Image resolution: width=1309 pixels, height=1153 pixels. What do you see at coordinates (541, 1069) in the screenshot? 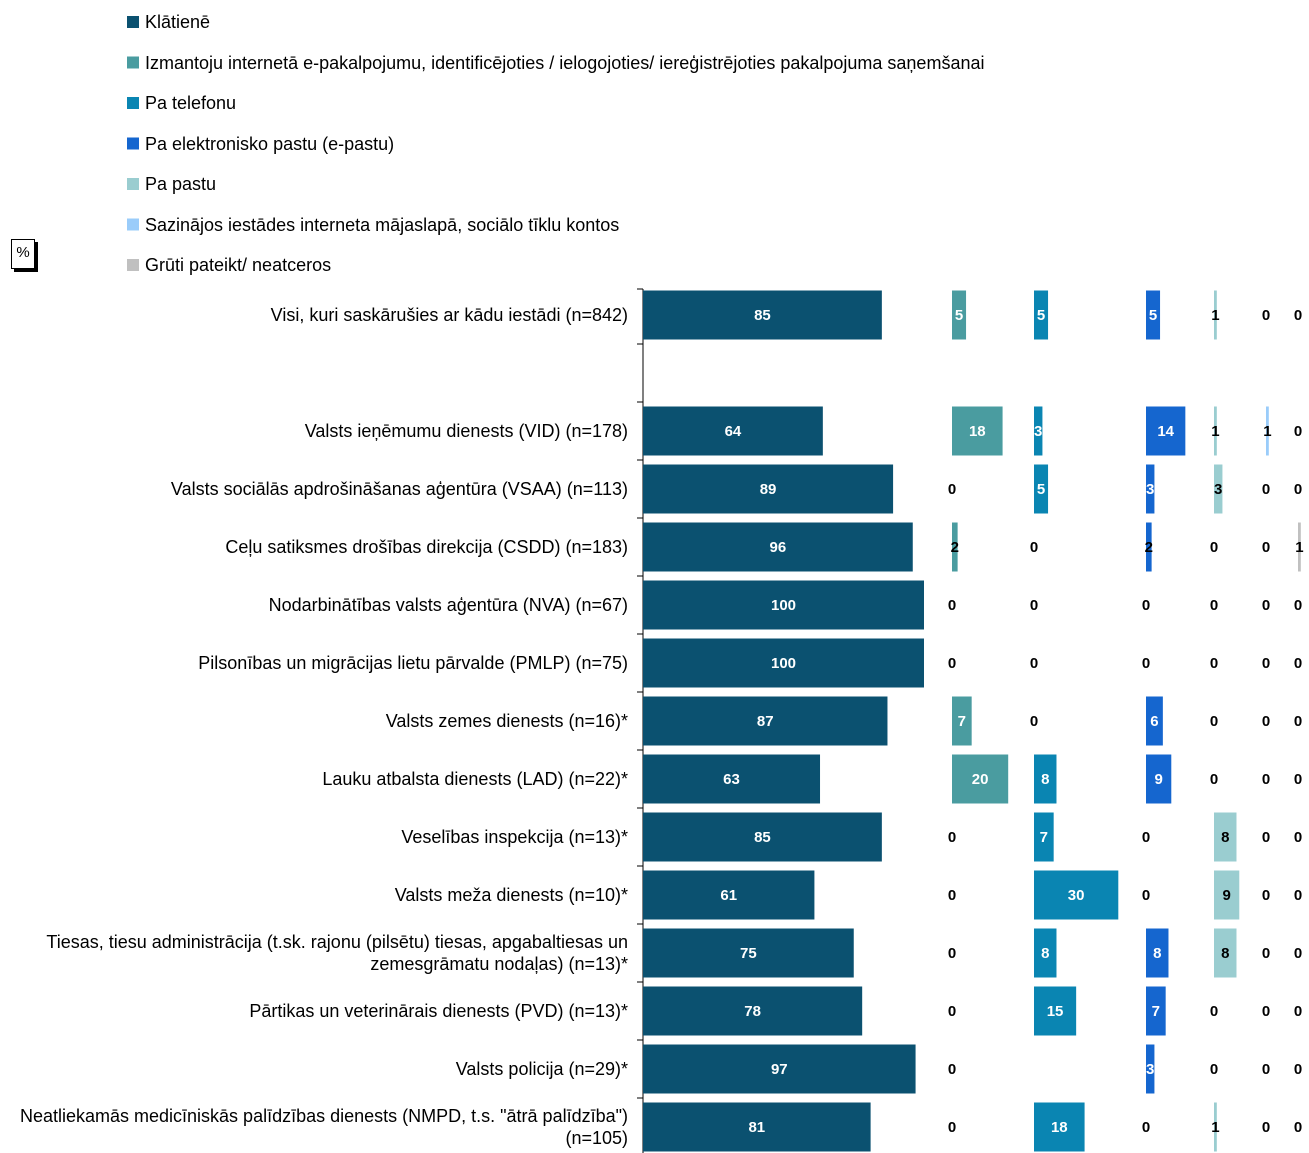
I see `category-label: Valsts policija (n=29)*` at bounding box center [541, 1069].